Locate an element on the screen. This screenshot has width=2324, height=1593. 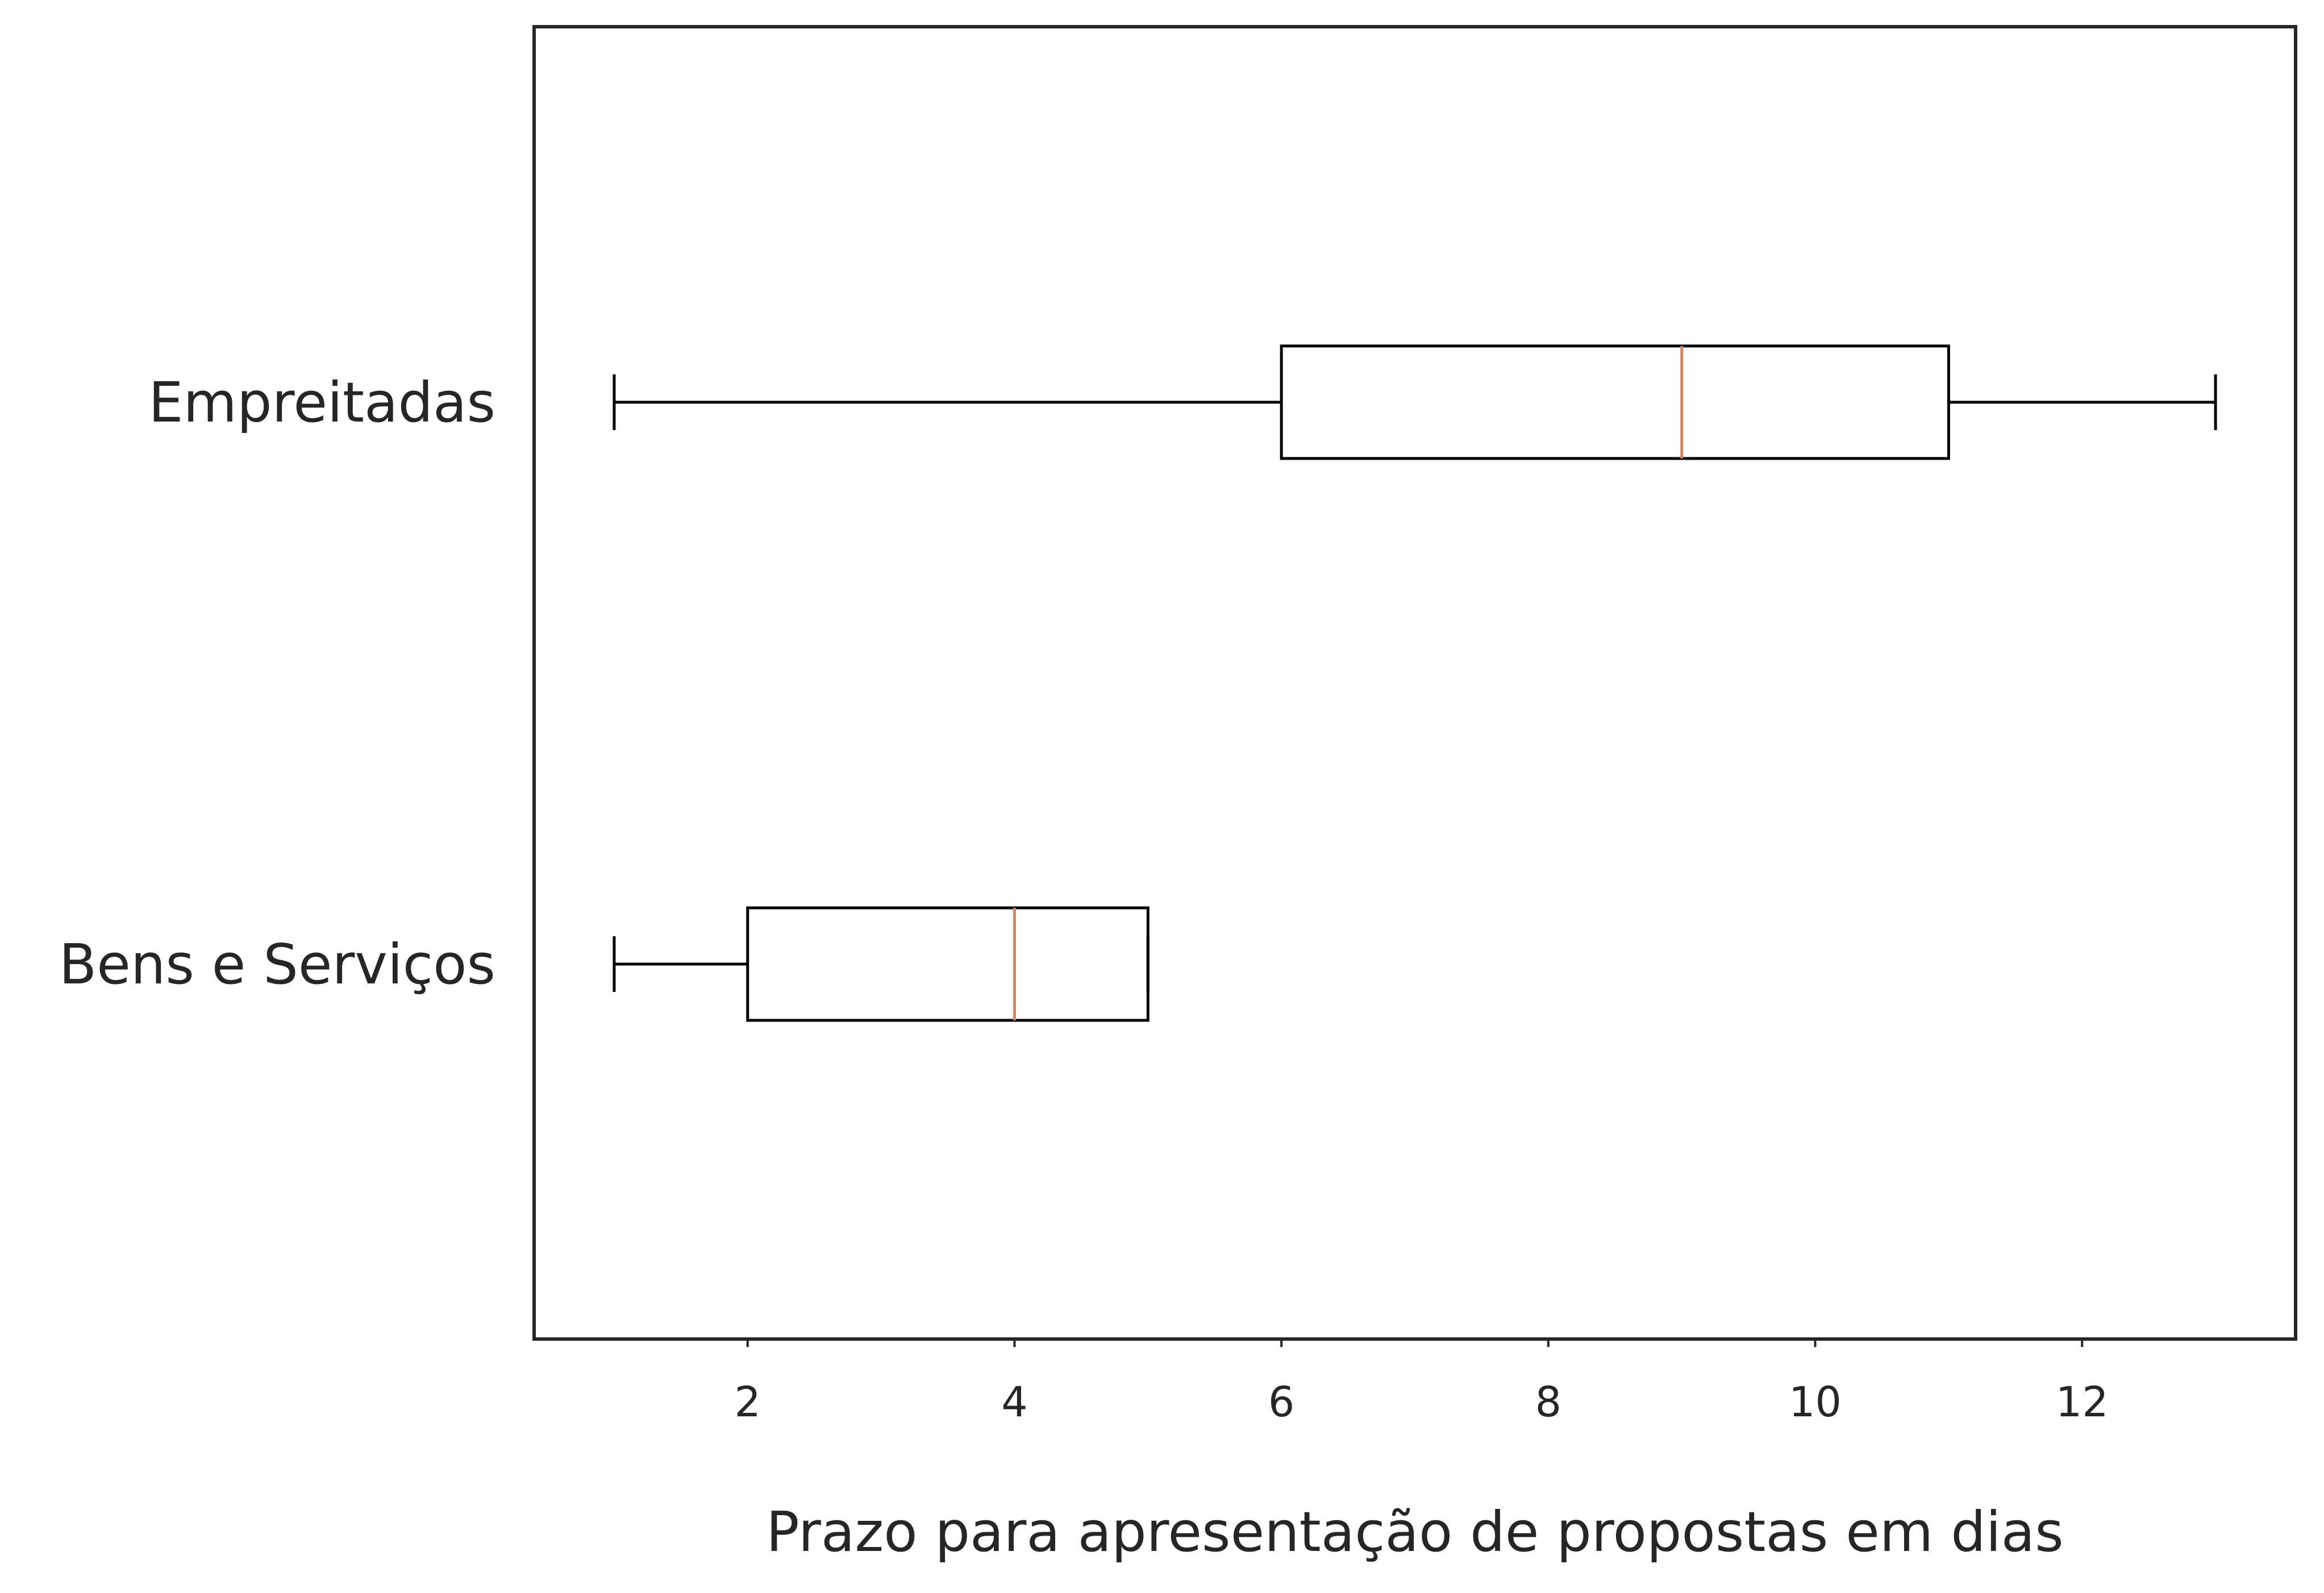
x-tick-label: 4 is located at coordinates (1014, 1402).